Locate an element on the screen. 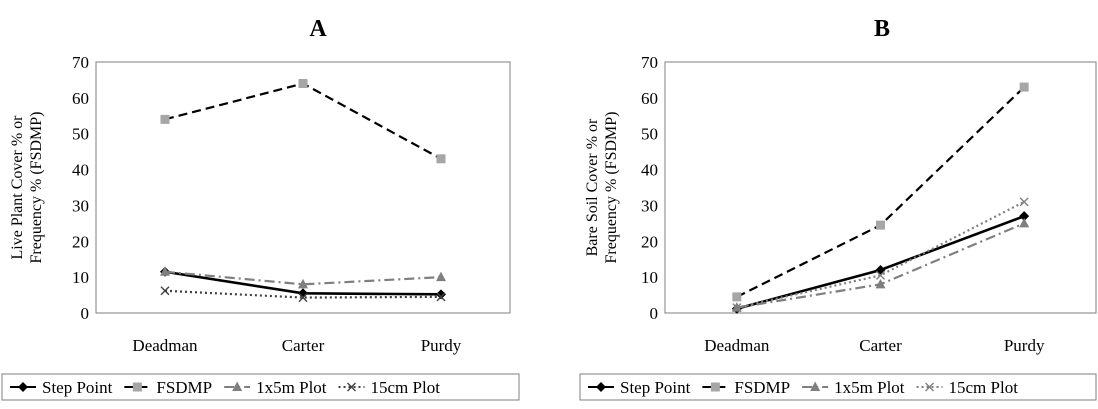  chart-title: B is located at coordinates (882, 29).